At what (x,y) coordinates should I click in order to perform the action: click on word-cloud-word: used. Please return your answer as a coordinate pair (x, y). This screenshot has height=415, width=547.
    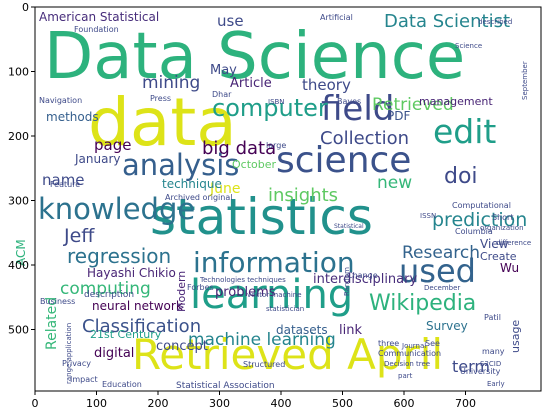
    Looking at the image, I should click on (437, 271).